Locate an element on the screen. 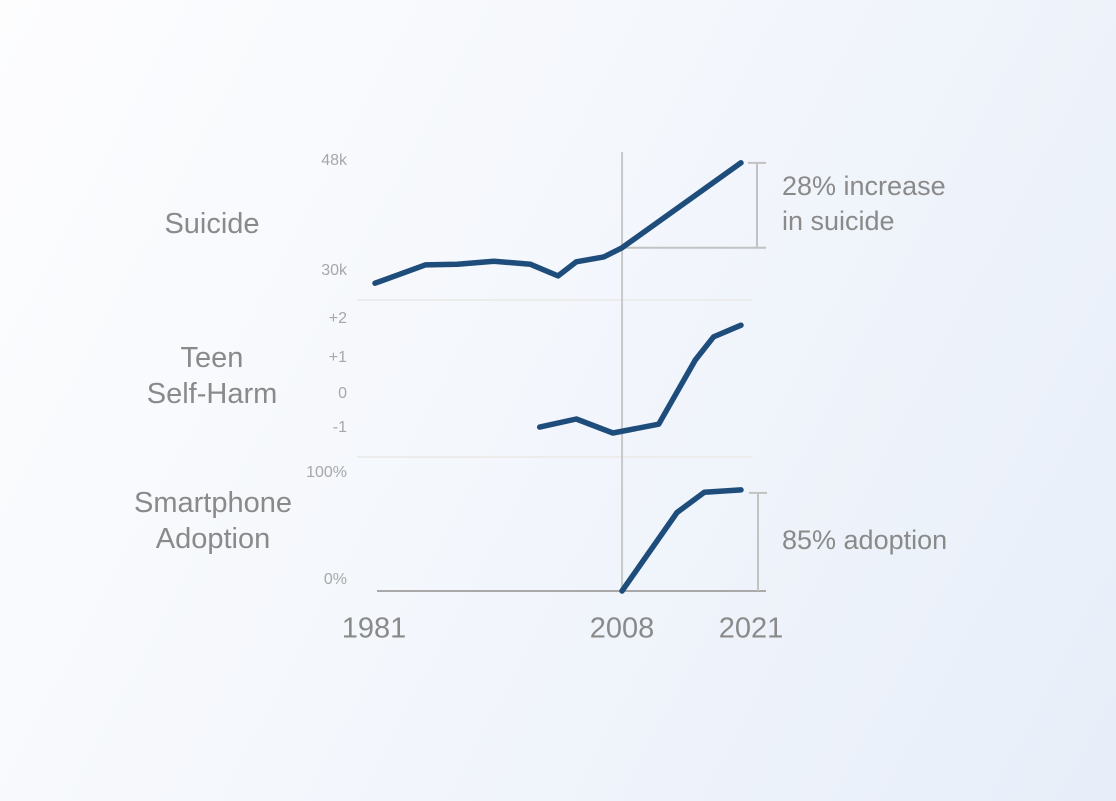  annotation-line: 28% increase is located at coordinates (864, 186).